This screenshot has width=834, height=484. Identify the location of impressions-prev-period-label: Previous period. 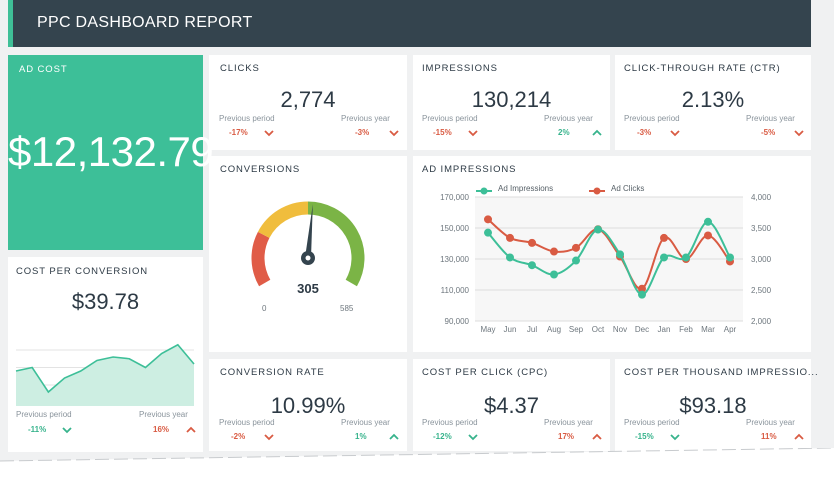
(450, 118).